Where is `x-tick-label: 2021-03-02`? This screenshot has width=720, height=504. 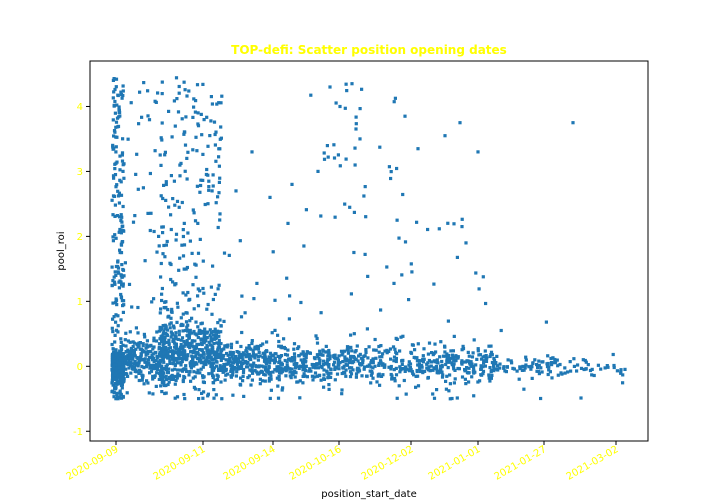 x-tick-label: 2021-03-02 is located at coordinates (593, 463).